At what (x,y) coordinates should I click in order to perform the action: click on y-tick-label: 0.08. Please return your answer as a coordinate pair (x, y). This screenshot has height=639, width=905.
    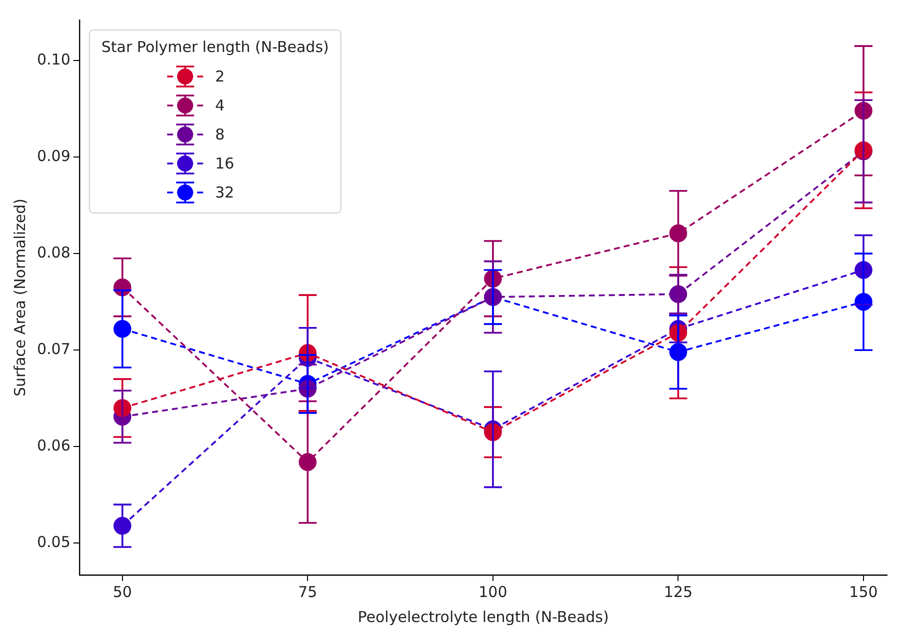
    Looking at the image, I should click on (53, 252).